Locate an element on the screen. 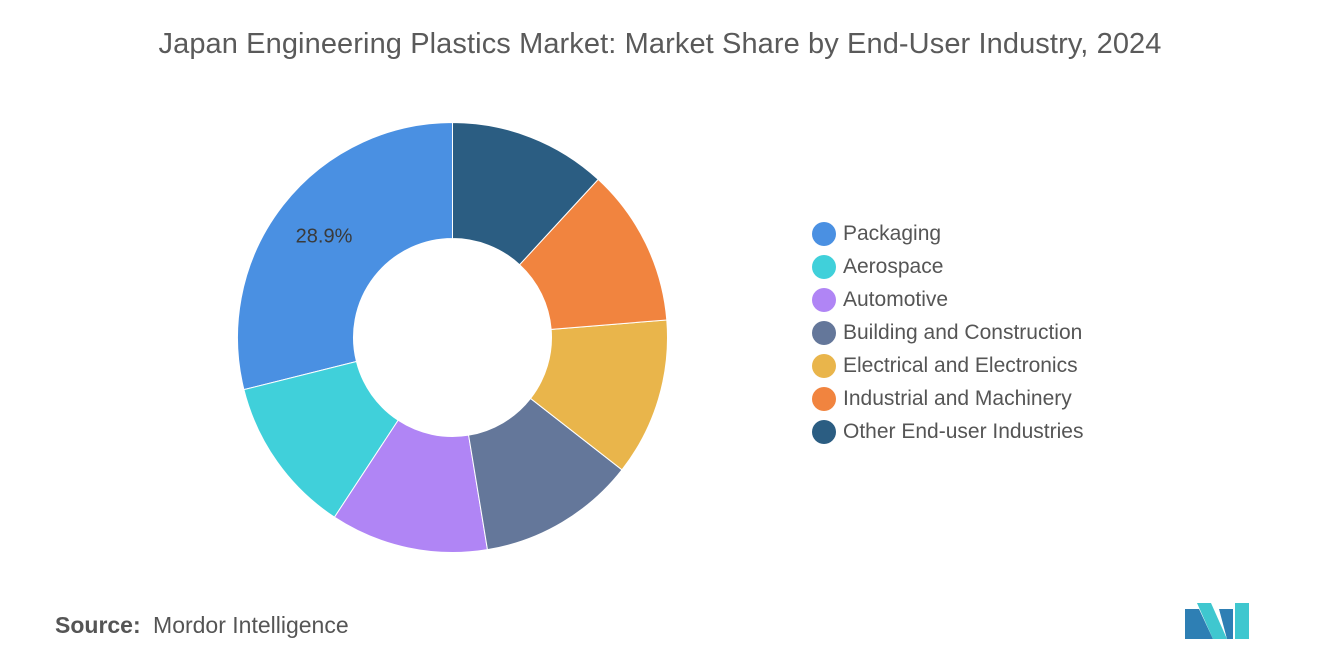 This screenshot has height=665, width=1320. legend-label: Packaging is located at coordinates (892, 233).